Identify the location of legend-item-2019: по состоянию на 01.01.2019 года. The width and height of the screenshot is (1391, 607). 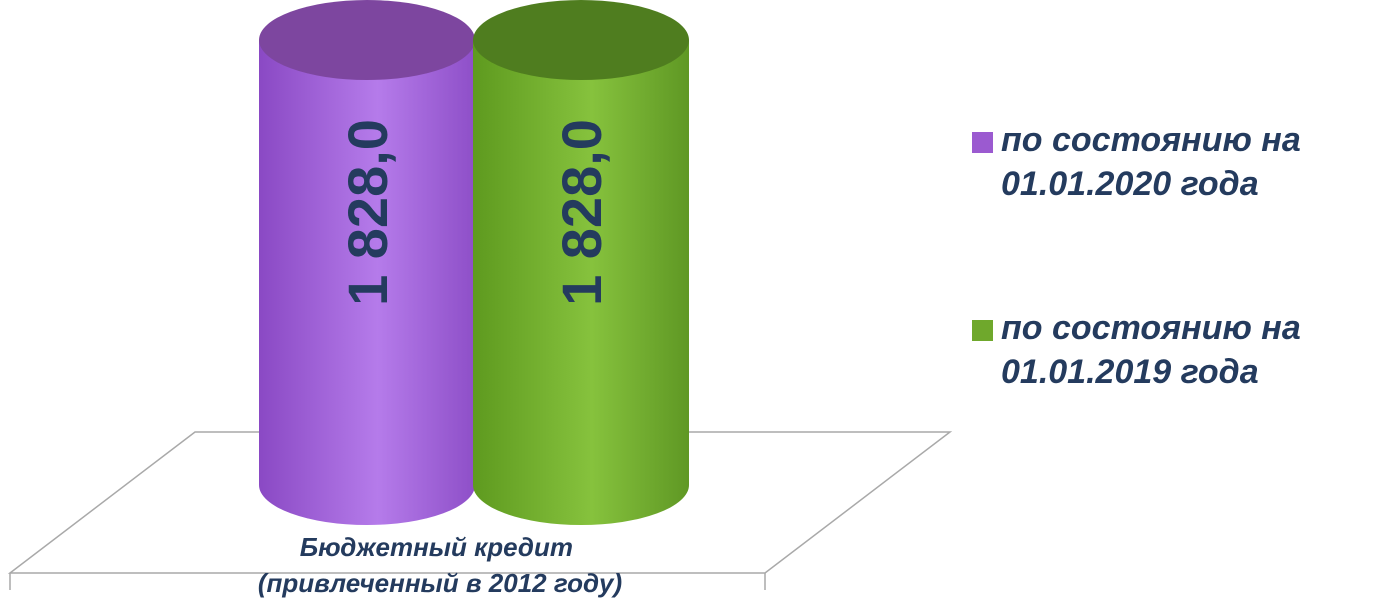
(1136, 350).